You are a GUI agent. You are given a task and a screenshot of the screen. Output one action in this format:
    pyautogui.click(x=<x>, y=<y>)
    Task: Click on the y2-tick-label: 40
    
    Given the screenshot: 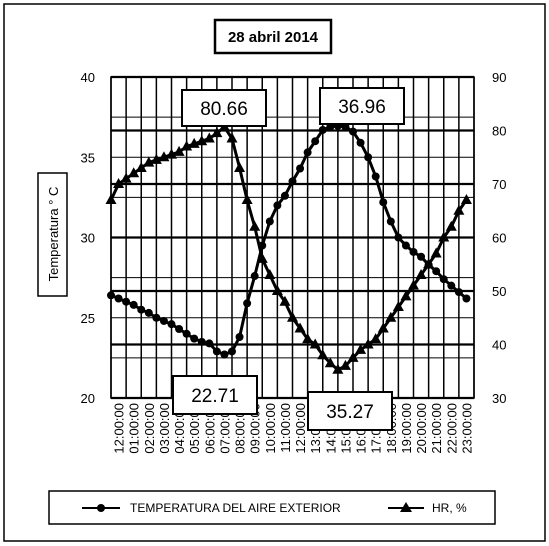 What is the action you would take?
    pyautogui.click(x=499, y=345)
    